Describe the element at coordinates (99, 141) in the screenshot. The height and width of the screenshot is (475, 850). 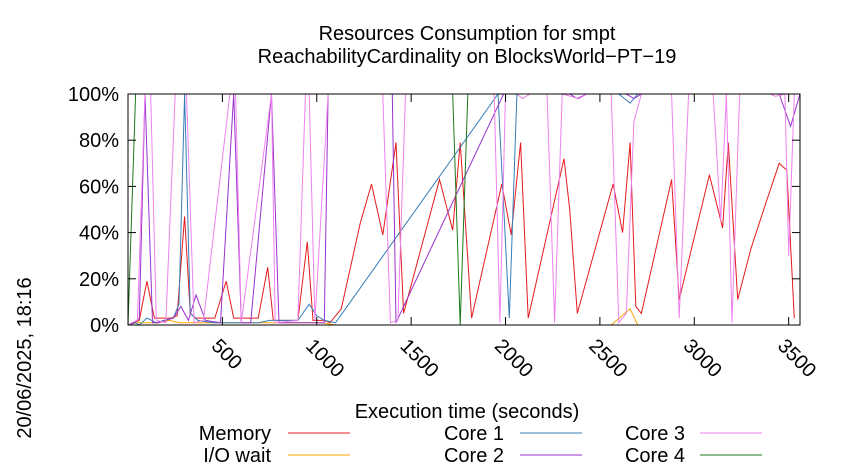
I see `y-tick-label: 80%` at that location.